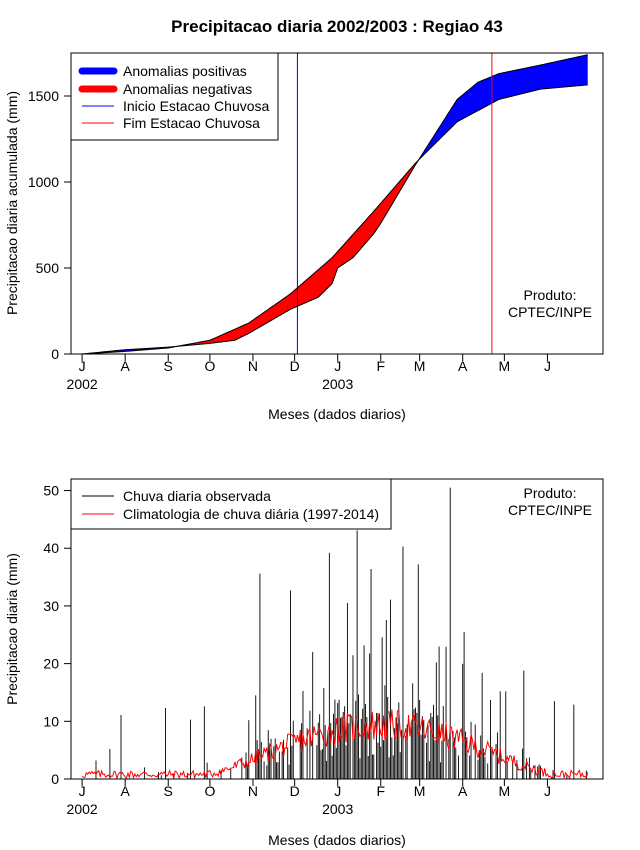 Image resolution: width=640 pixels, height=850 pixels. I want to click on legend-label-climatology: Climatologia de chuva diária (1997-2014), so click(251, 514).